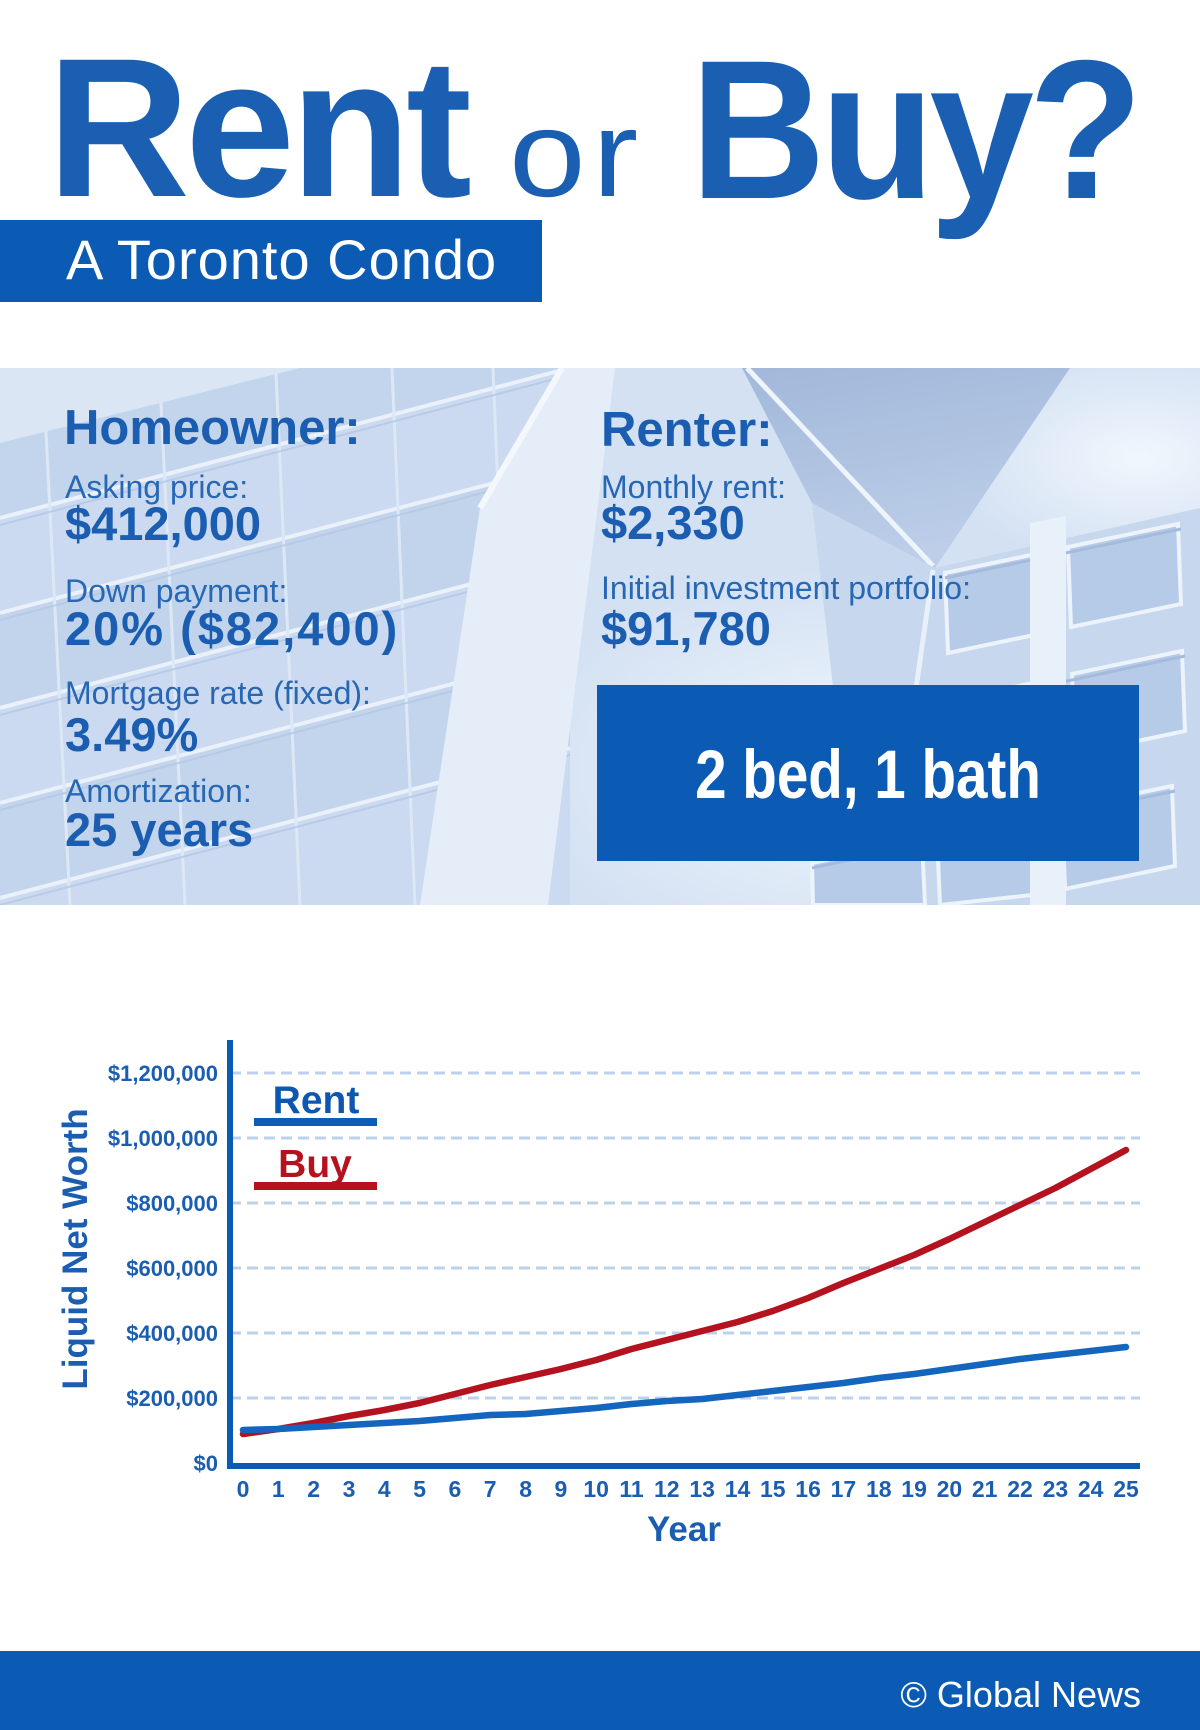 The image size is (1200, 1730). What do you see at coordinates (844, 1489) in the screenshot?
I see `svg-text: 17` at bounding box center [844, 1489].